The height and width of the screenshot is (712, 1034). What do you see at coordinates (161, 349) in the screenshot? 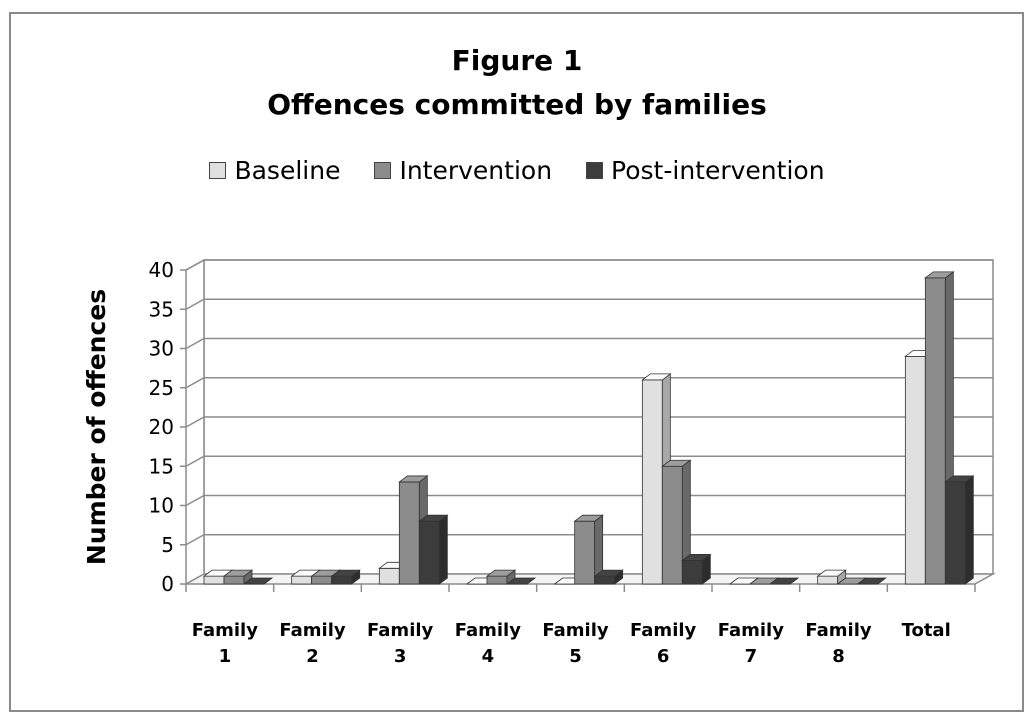
I see `y-tick-label: 30` at bounding box center [161, 349].